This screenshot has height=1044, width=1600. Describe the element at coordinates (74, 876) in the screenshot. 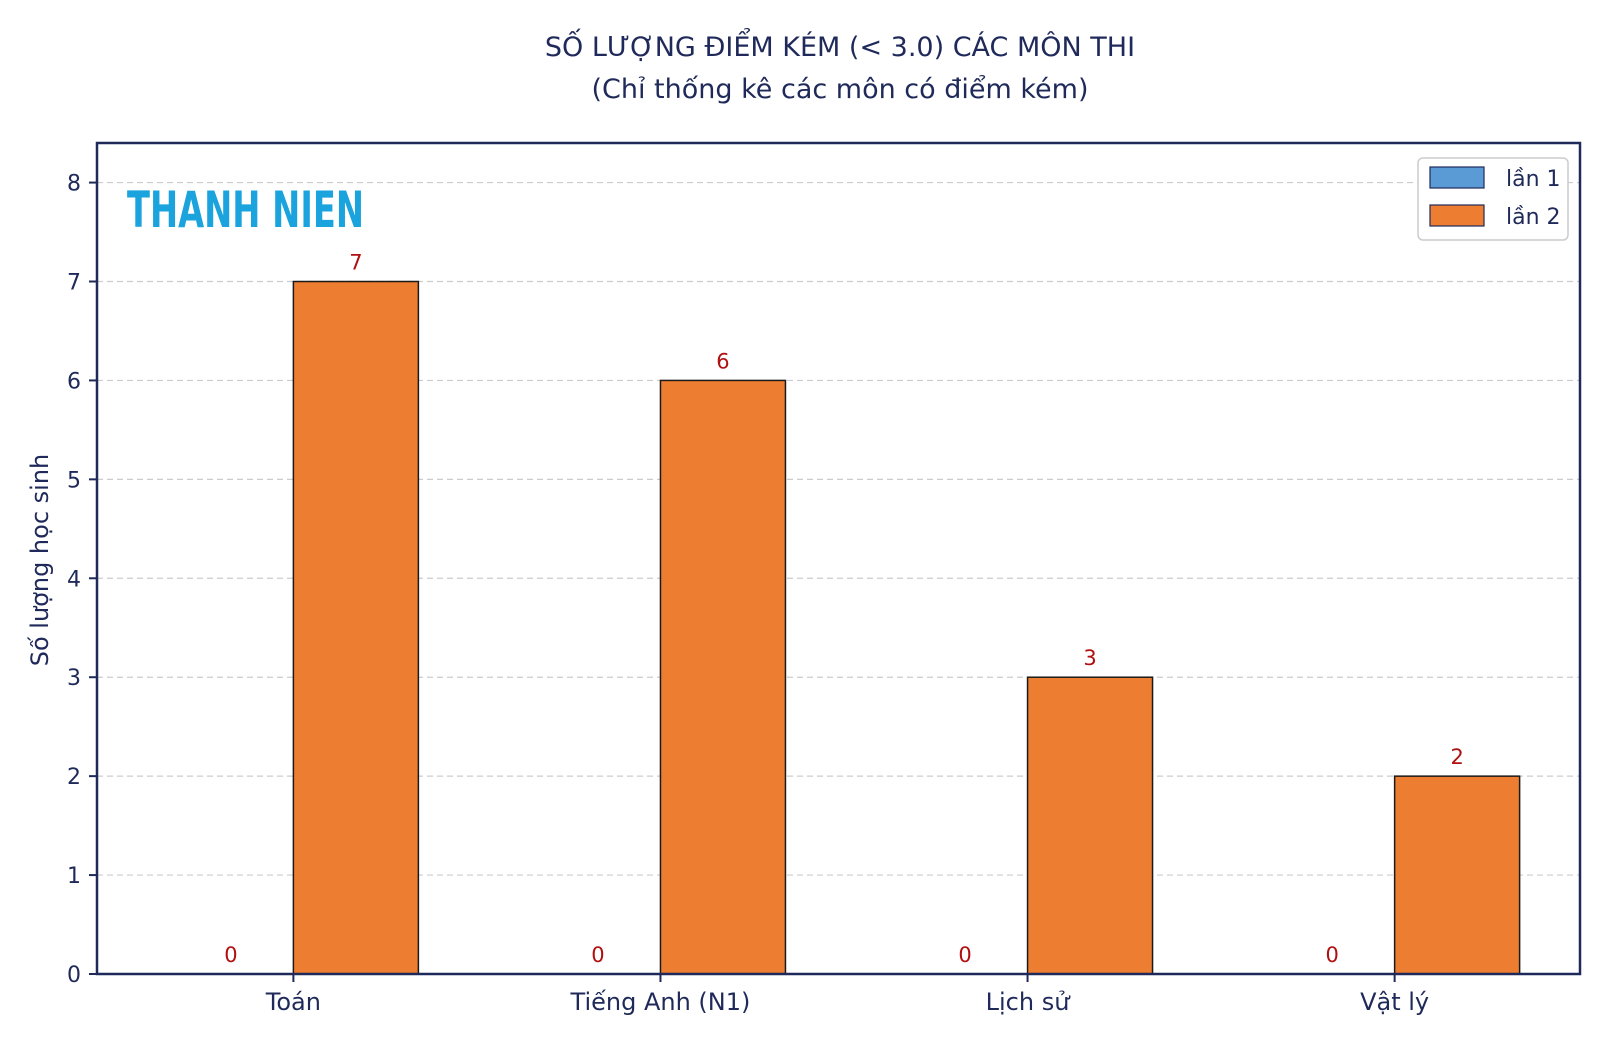

I see `y-tick-label-1: 1` at that location.